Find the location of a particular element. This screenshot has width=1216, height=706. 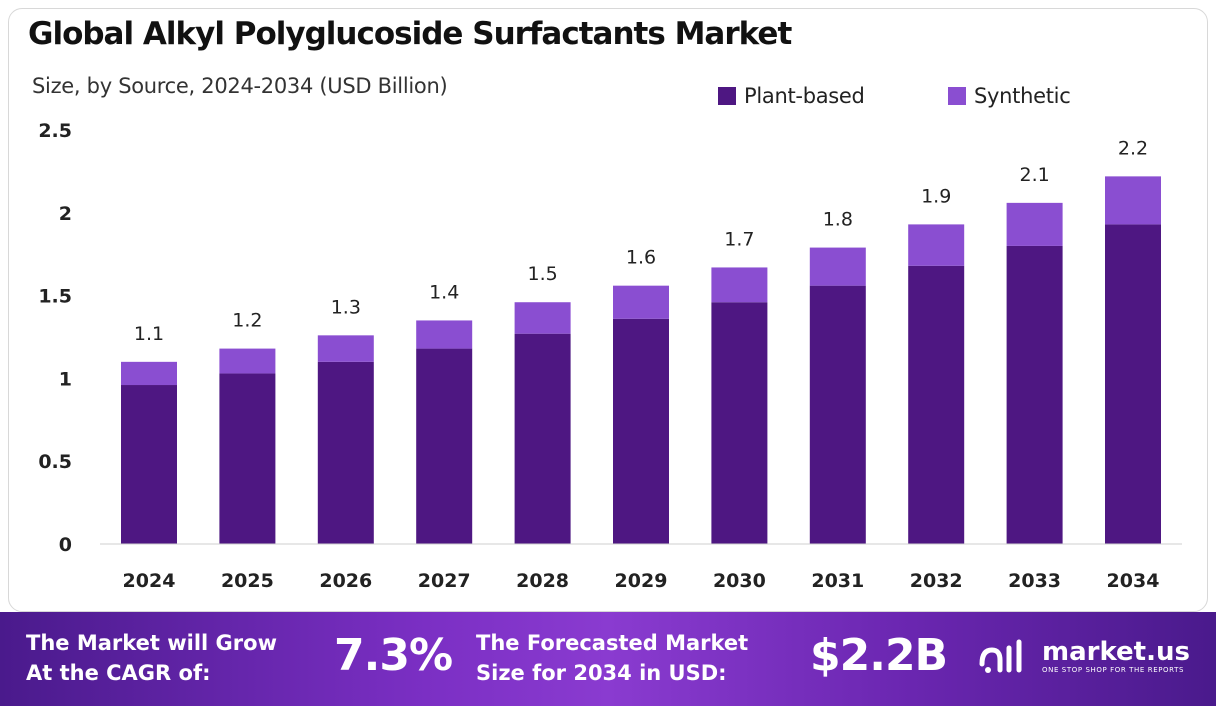

forecast-label-line1: The Forecasted Market is located at coordinates (612, 643).